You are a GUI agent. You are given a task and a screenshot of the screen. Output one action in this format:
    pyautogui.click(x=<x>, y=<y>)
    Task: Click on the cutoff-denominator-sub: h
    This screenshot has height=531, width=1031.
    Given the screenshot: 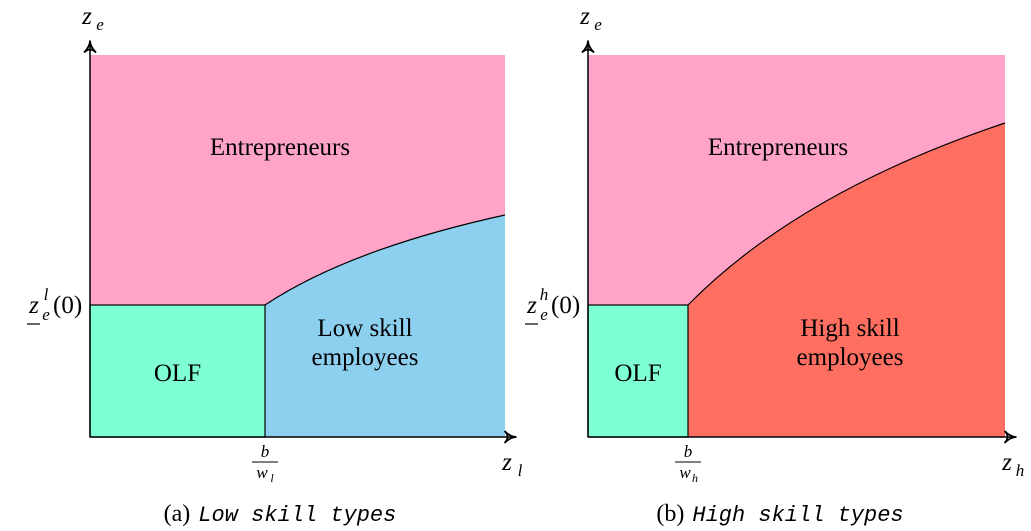 What is the action you would take?
    pyautogui.click(x=695, y=478)
    